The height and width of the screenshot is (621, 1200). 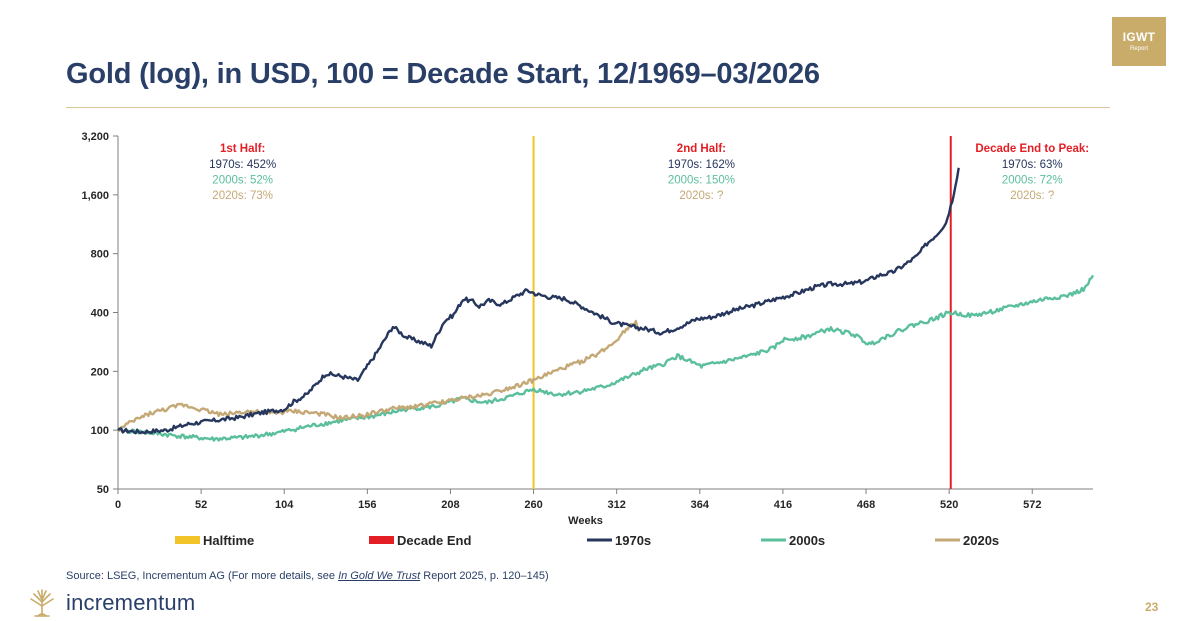 I want to click on x-tick-label: 364, so click(x=700, y=505).